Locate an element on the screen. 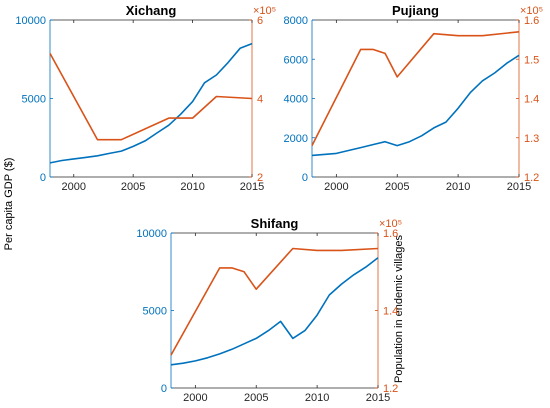 The width and height of the screenshot is (550, 408). right-tick-label: 1.3 is located at coordinates (531, 139).